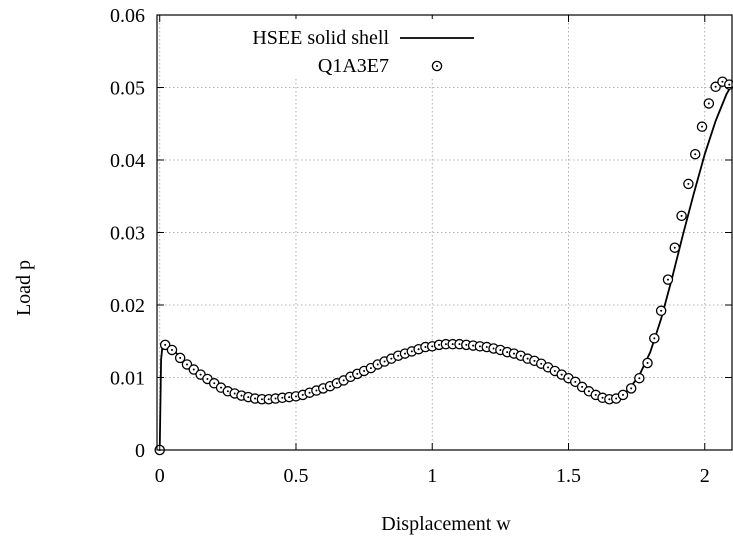 The width and height of the screenshot is (733, 544). Describe the element at coordinates (568, 476) in the screenshot. I see `x-tick-label: 1.5` at that location.